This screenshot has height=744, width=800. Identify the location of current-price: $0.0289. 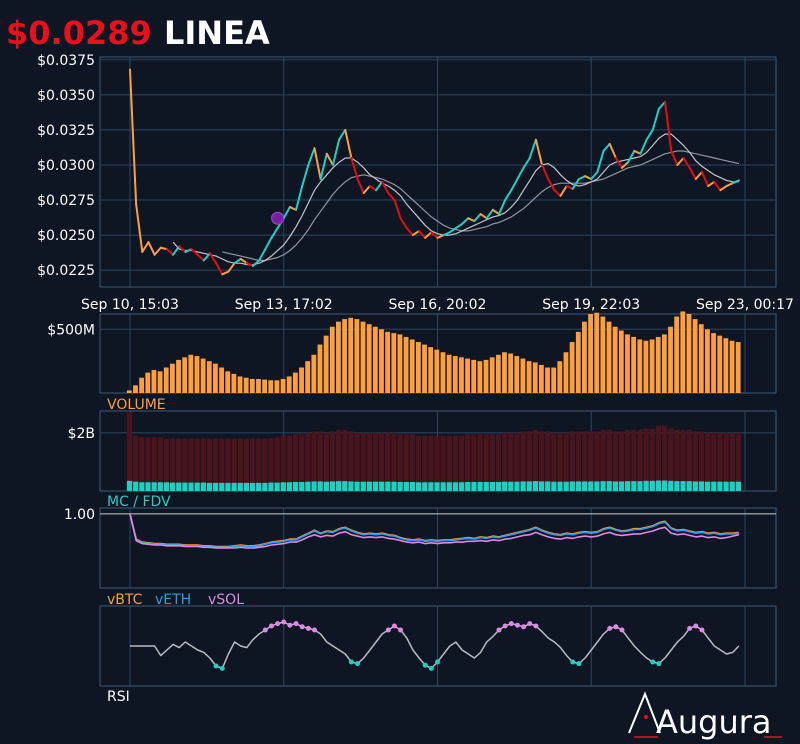
(79, 33).